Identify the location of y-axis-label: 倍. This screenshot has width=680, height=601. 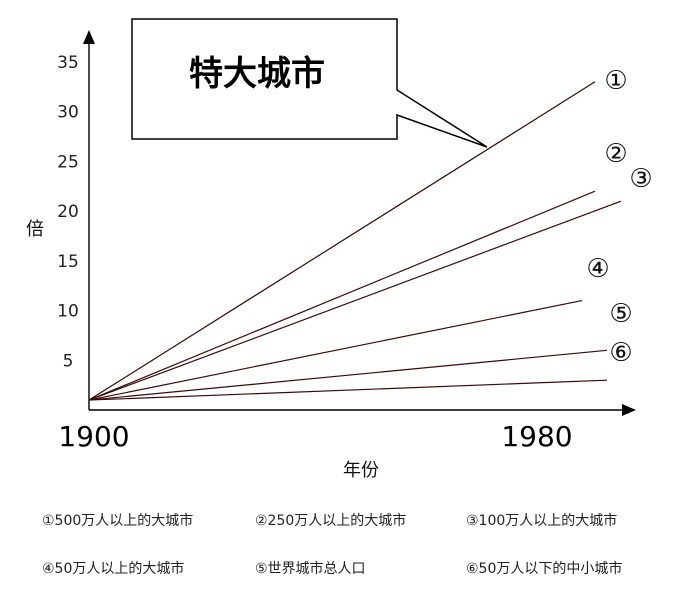
(35, 229).